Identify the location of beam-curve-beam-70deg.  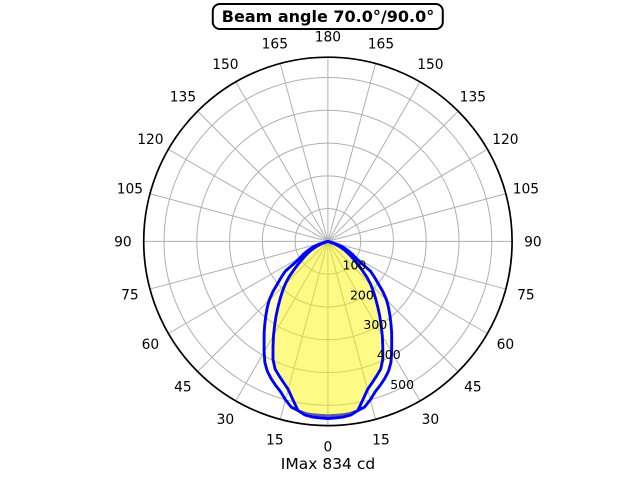
(328, 330).